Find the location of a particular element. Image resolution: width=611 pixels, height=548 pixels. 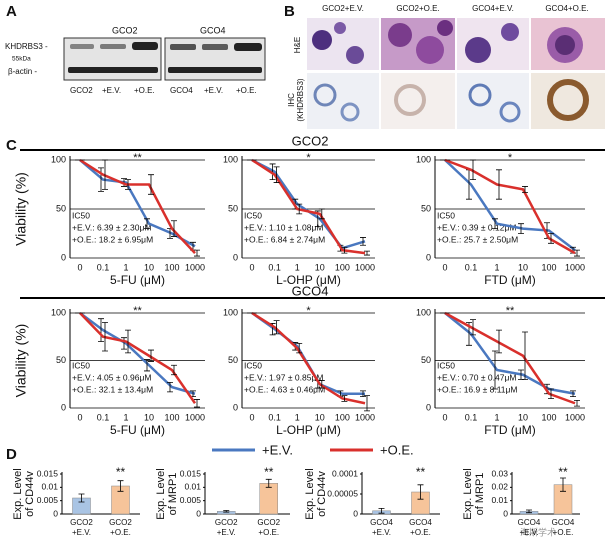

x-axis-label: FTD (μM) is located at coordinates (510, 430).